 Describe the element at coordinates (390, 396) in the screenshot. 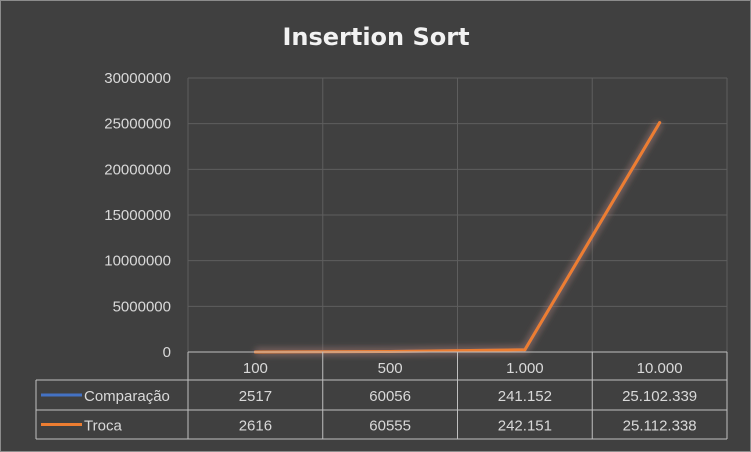

I see `table-cell-value: 60056` at that location.